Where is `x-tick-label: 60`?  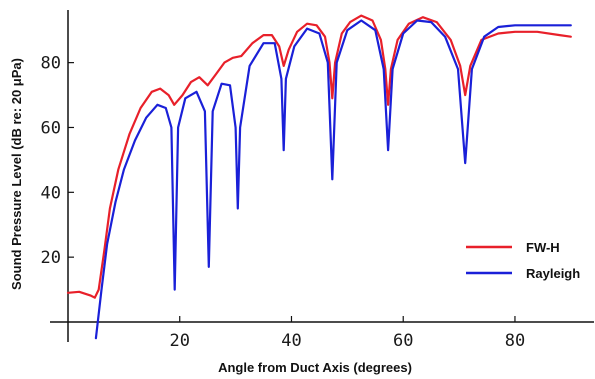 x-tick-label: 60 is located at coordinates (403, 341).